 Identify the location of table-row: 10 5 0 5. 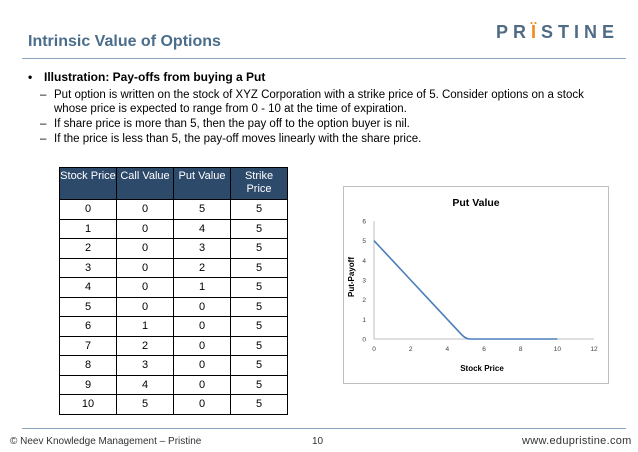
(173, 404).